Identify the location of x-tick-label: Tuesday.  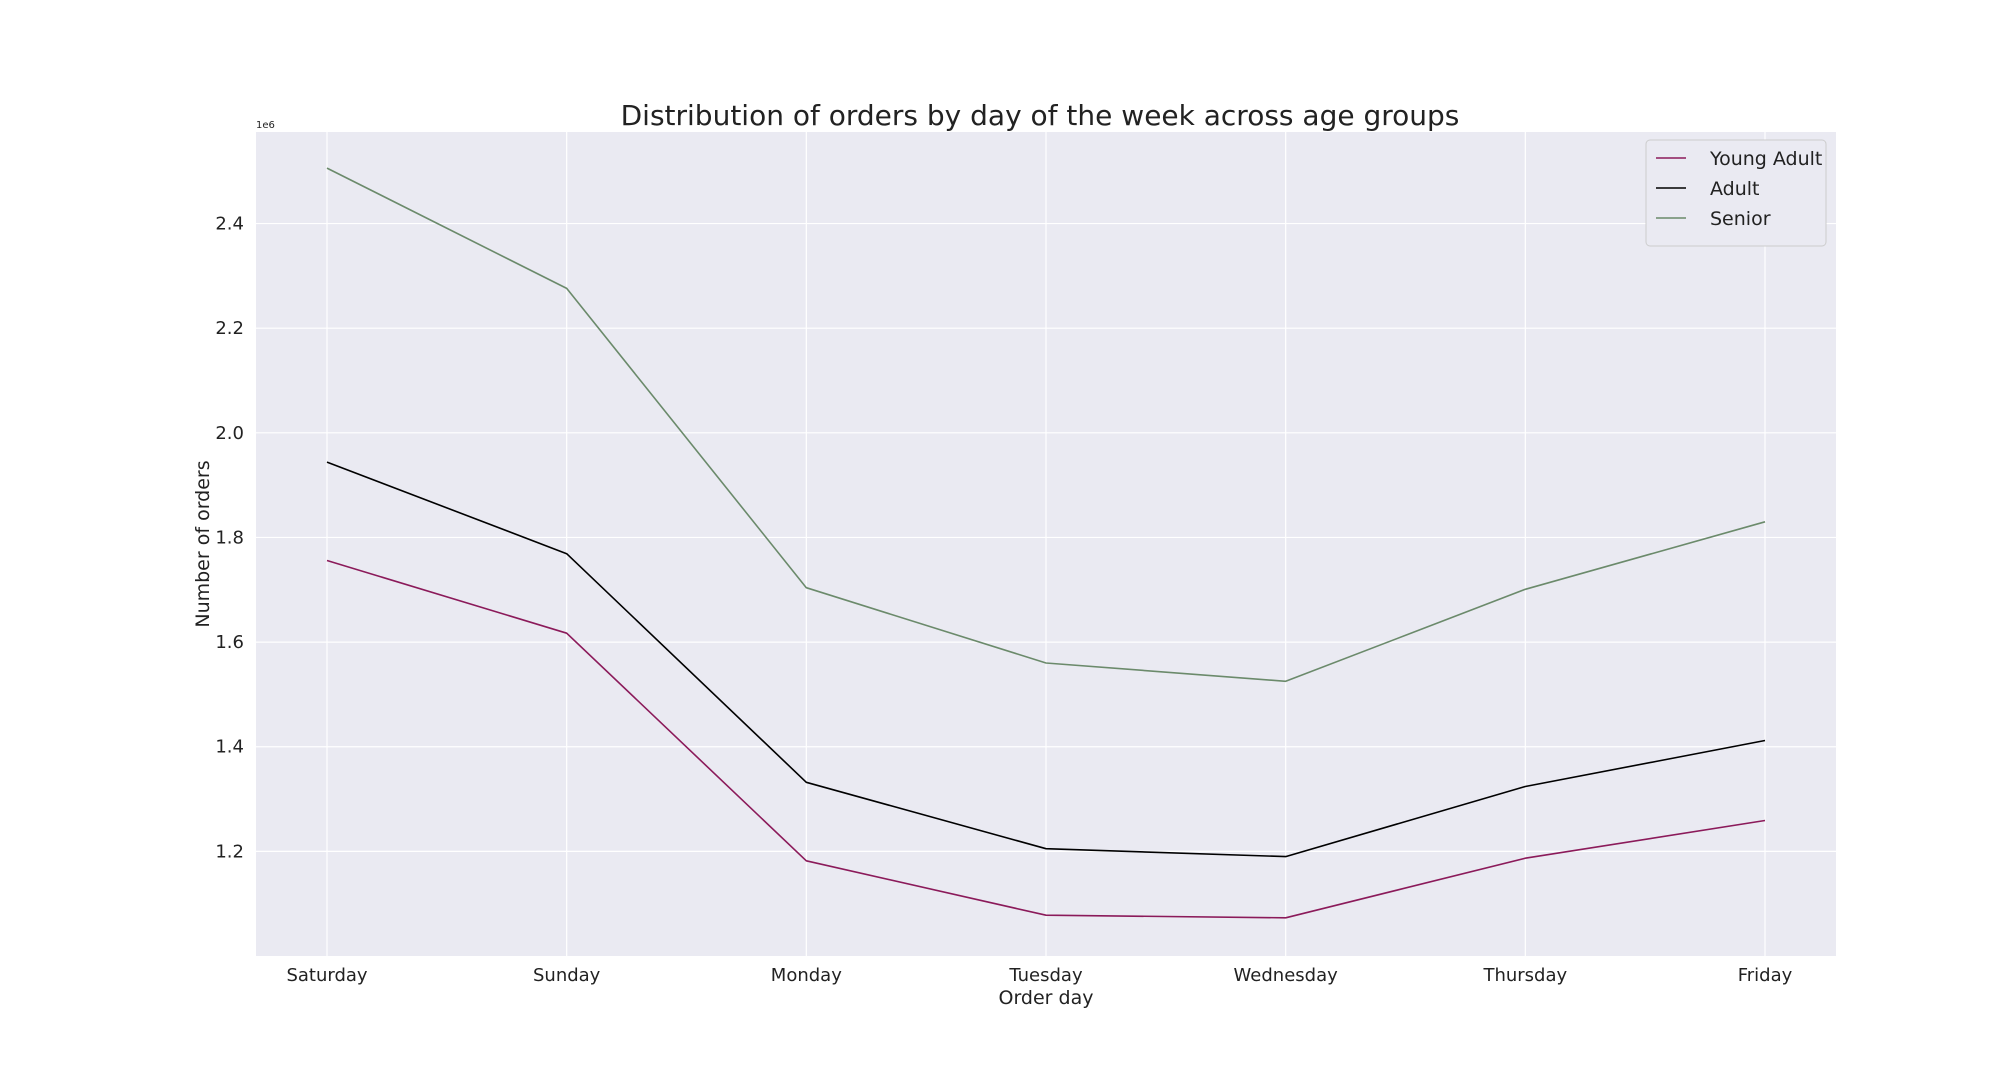
(1045, 975).